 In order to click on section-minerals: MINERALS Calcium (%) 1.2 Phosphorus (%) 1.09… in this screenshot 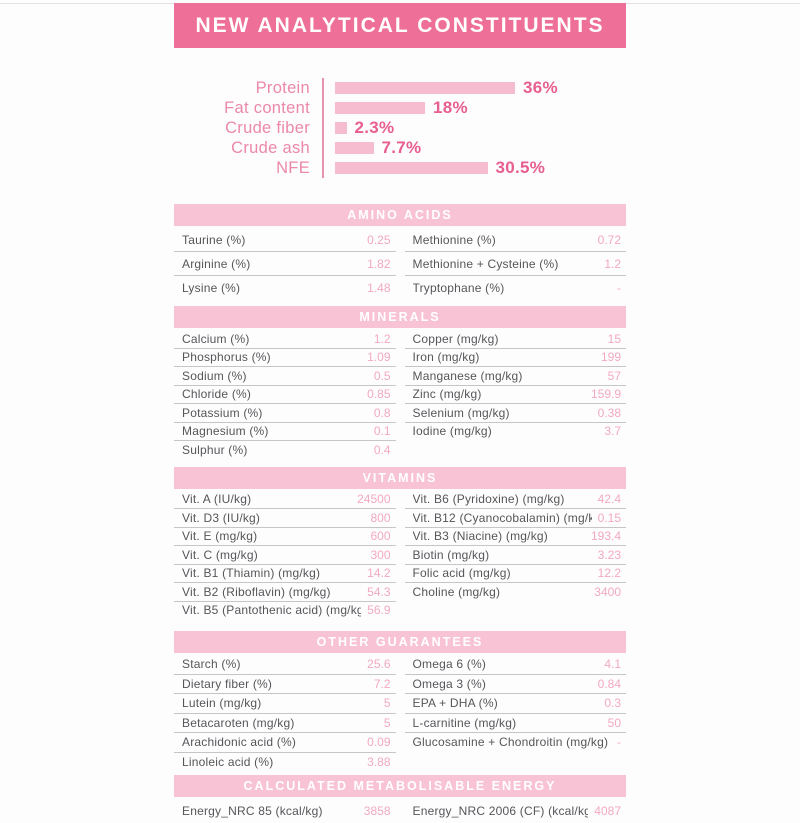, I will do `click(400, 382)`.